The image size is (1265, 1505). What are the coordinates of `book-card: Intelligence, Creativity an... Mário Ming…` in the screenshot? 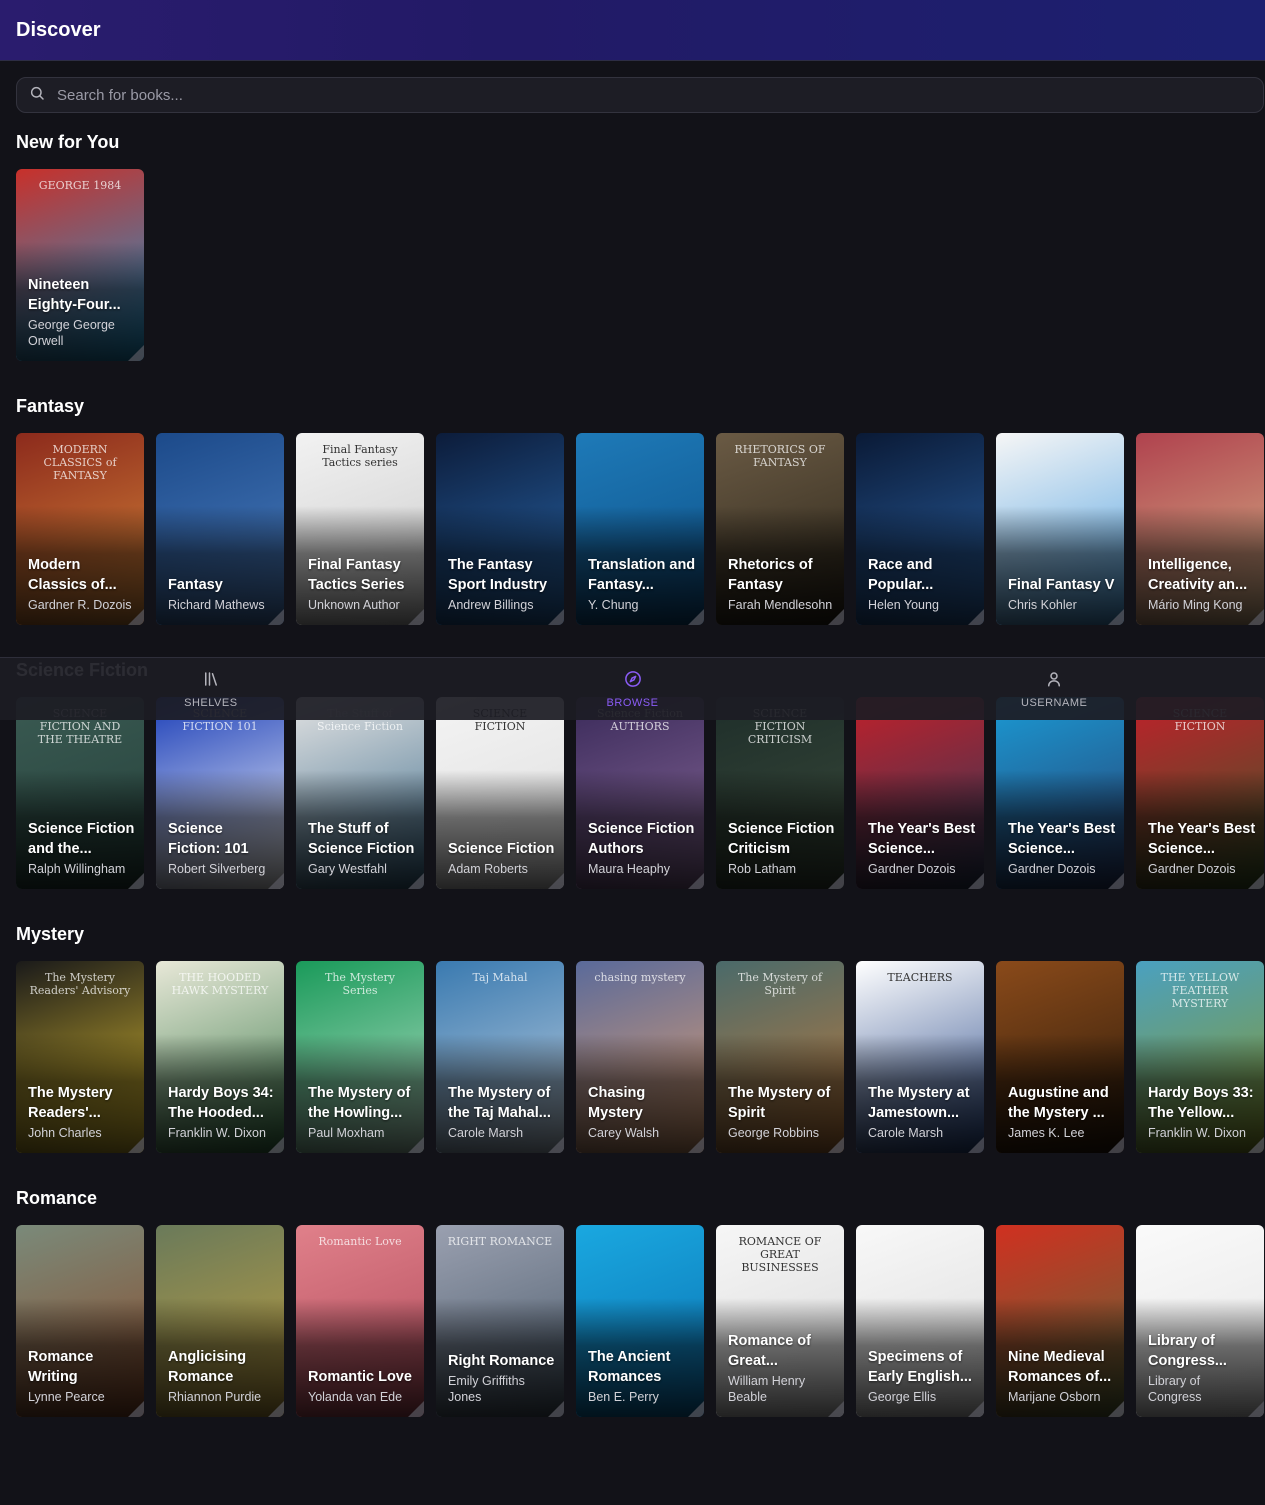 It's located at (1200, 529).